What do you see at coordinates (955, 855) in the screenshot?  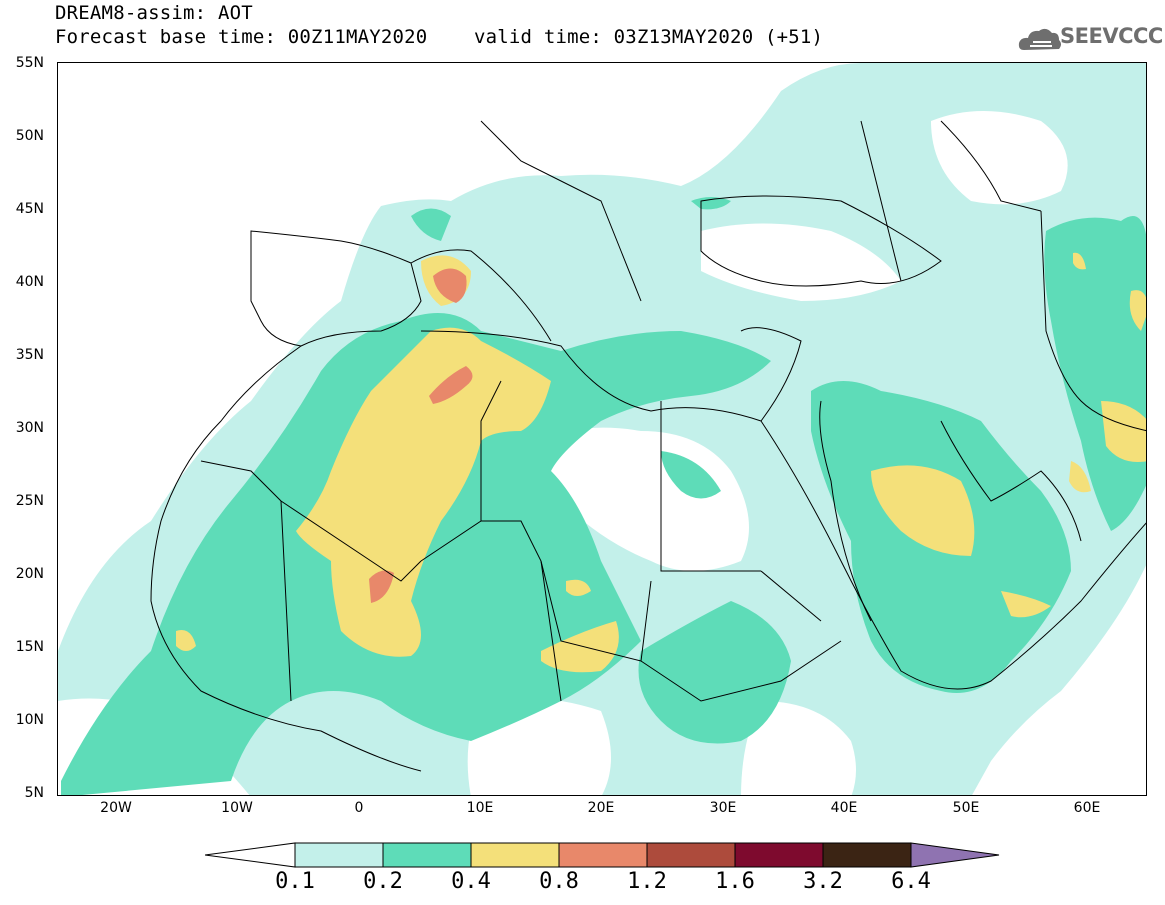 I see `colorbar-over-arrow` at bounding box center [955, 855].